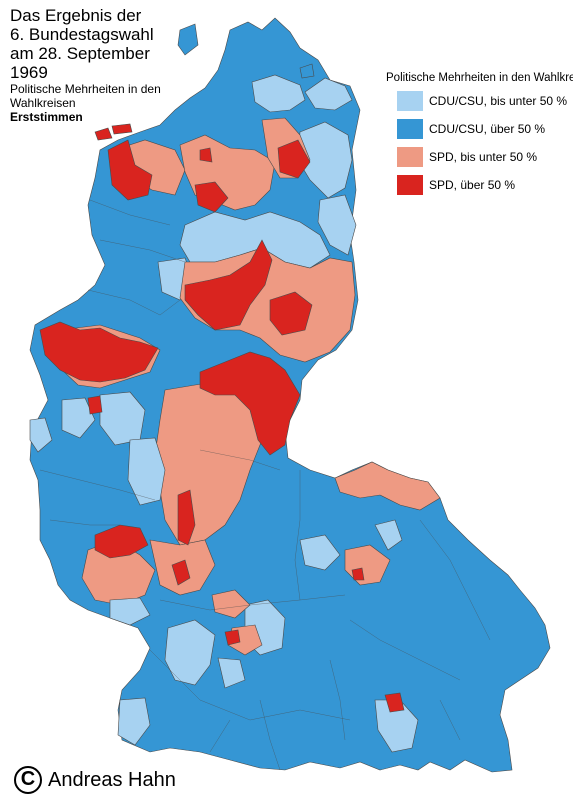 This screenshot has height=801, width=573. I want to click on legend-label: CDU/CSU, bis unter 50 %, so click(498, 101).